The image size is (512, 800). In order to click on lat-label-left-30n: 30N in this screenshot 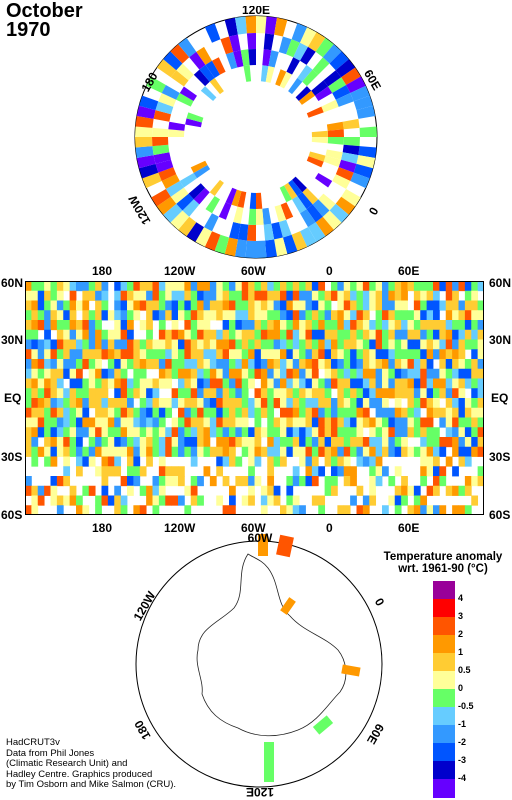, I will do `click(12, 340)`.